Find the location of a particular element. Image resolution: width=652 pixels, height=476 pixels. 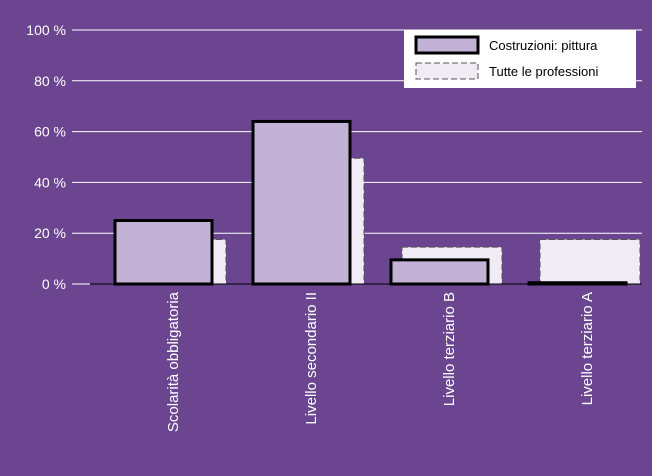

legend-label-series-1: Costruzioni: pittura is located at coordinates (543, 45).